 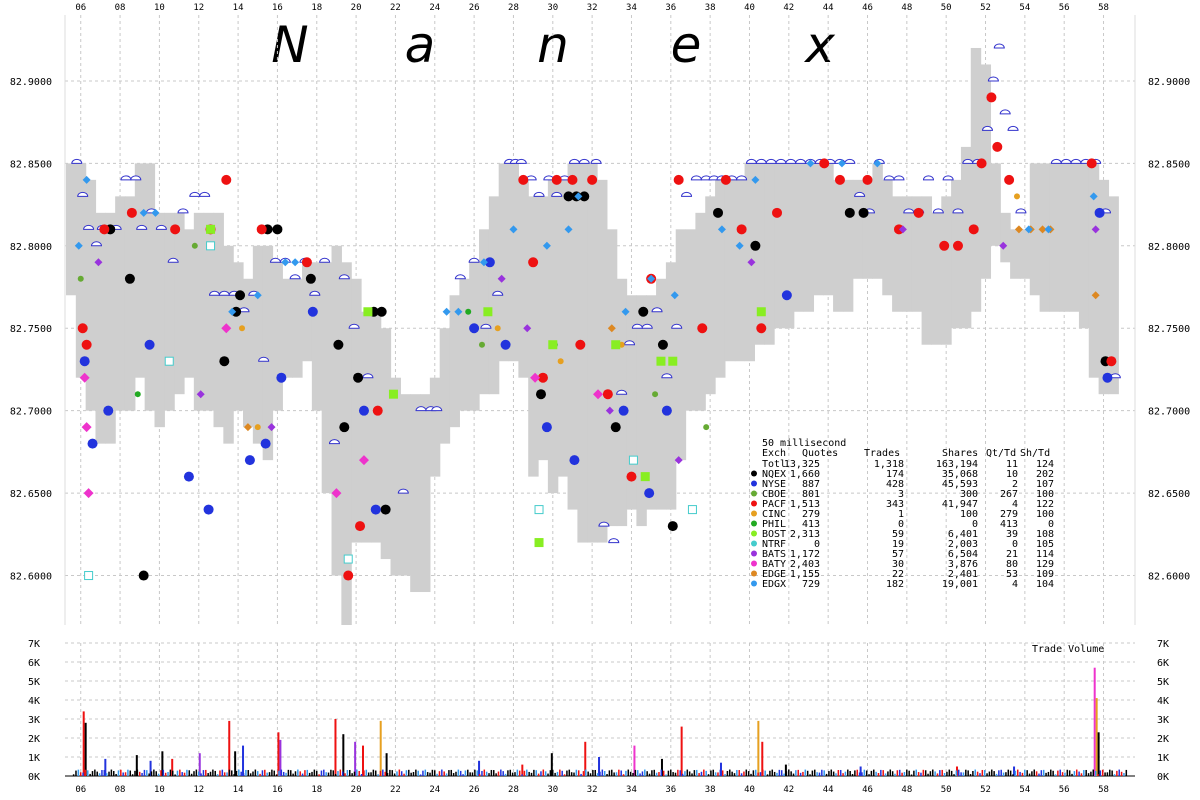 What do you see at coordinates (811, 494) in the screenshot?
I see `stats-quotes: 801` at bounding box center [811, 494].